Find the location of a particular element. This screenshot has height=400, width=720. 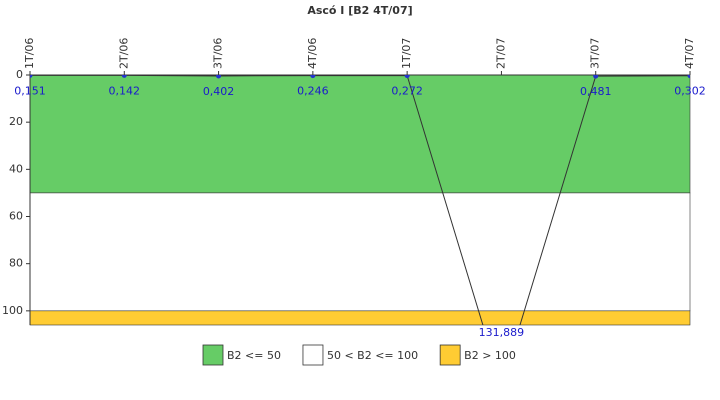

value-label: 0,246 is located at coordinates (313, 91).